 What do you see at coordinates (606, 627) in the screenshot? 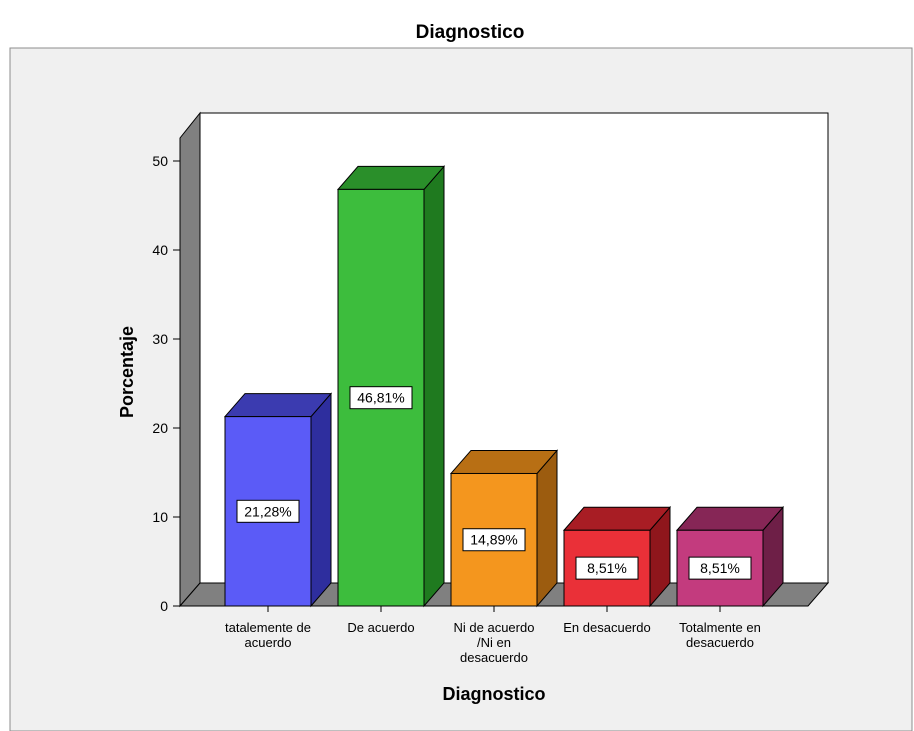
I see `x-tick-label: En desacuerdo` at bounding box center [606, 627].